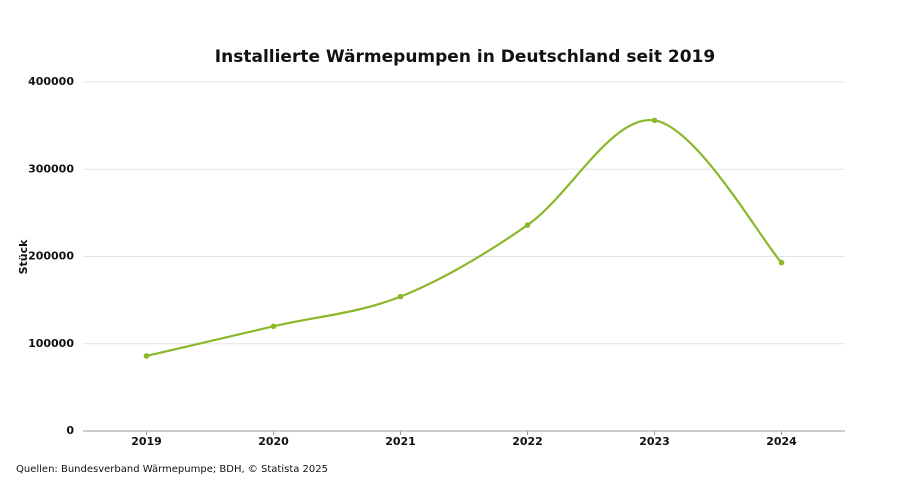 Image resolution: width=900 pixels, height=500 pixels. What do you see at coordinates (51, 256) in the screenshot?
I see `y-tick-label: 200000` at bounding box center [51, 256].